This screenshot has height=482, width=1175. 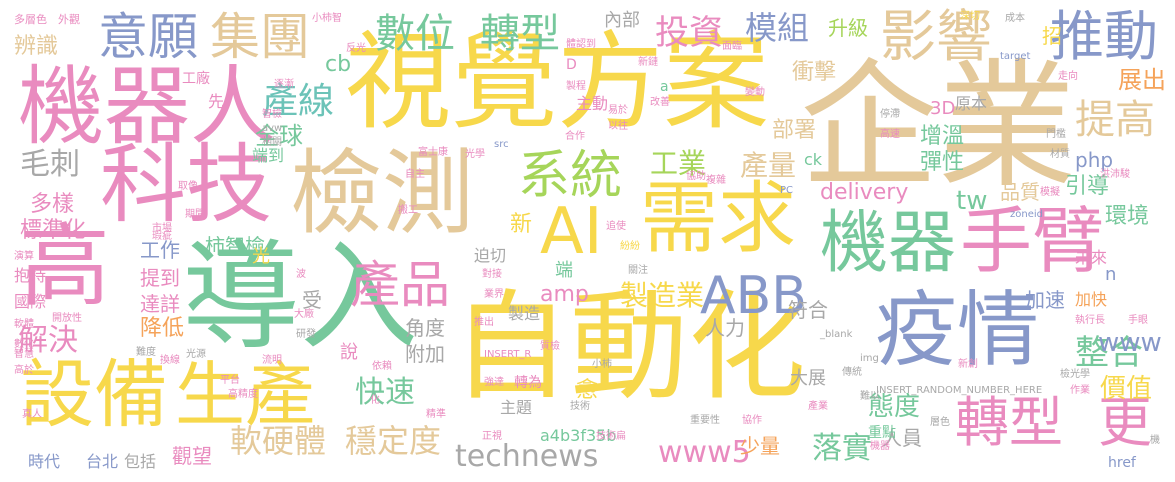 I want to click on word: 落實, so click(x=842, y=448).